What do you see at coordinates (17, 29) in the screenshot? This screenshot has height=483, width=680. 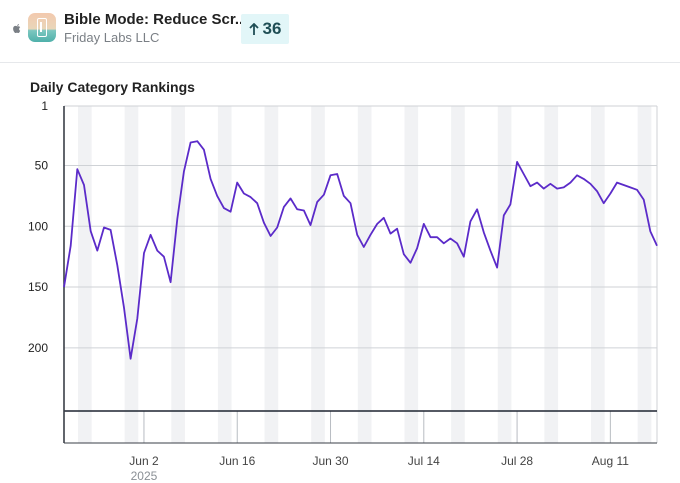 I see `apple-icon` at bounding box center [17, 29].